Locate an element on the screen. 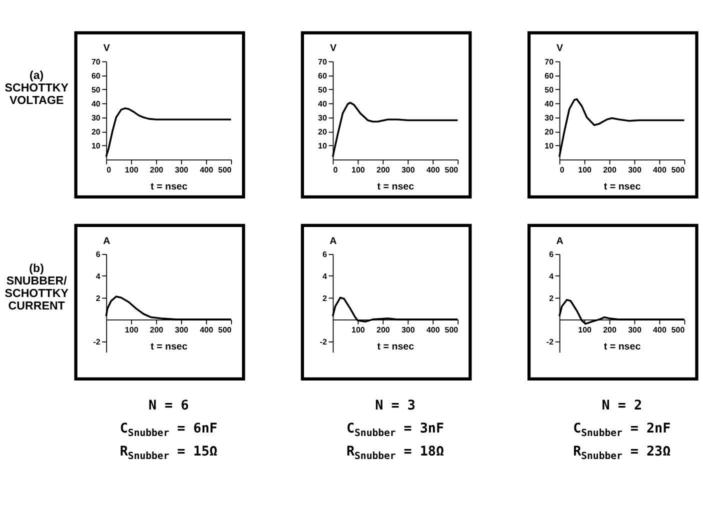 This screenshot has width=703, height=525. text: N = 6 is located at coordinates (168, 406).